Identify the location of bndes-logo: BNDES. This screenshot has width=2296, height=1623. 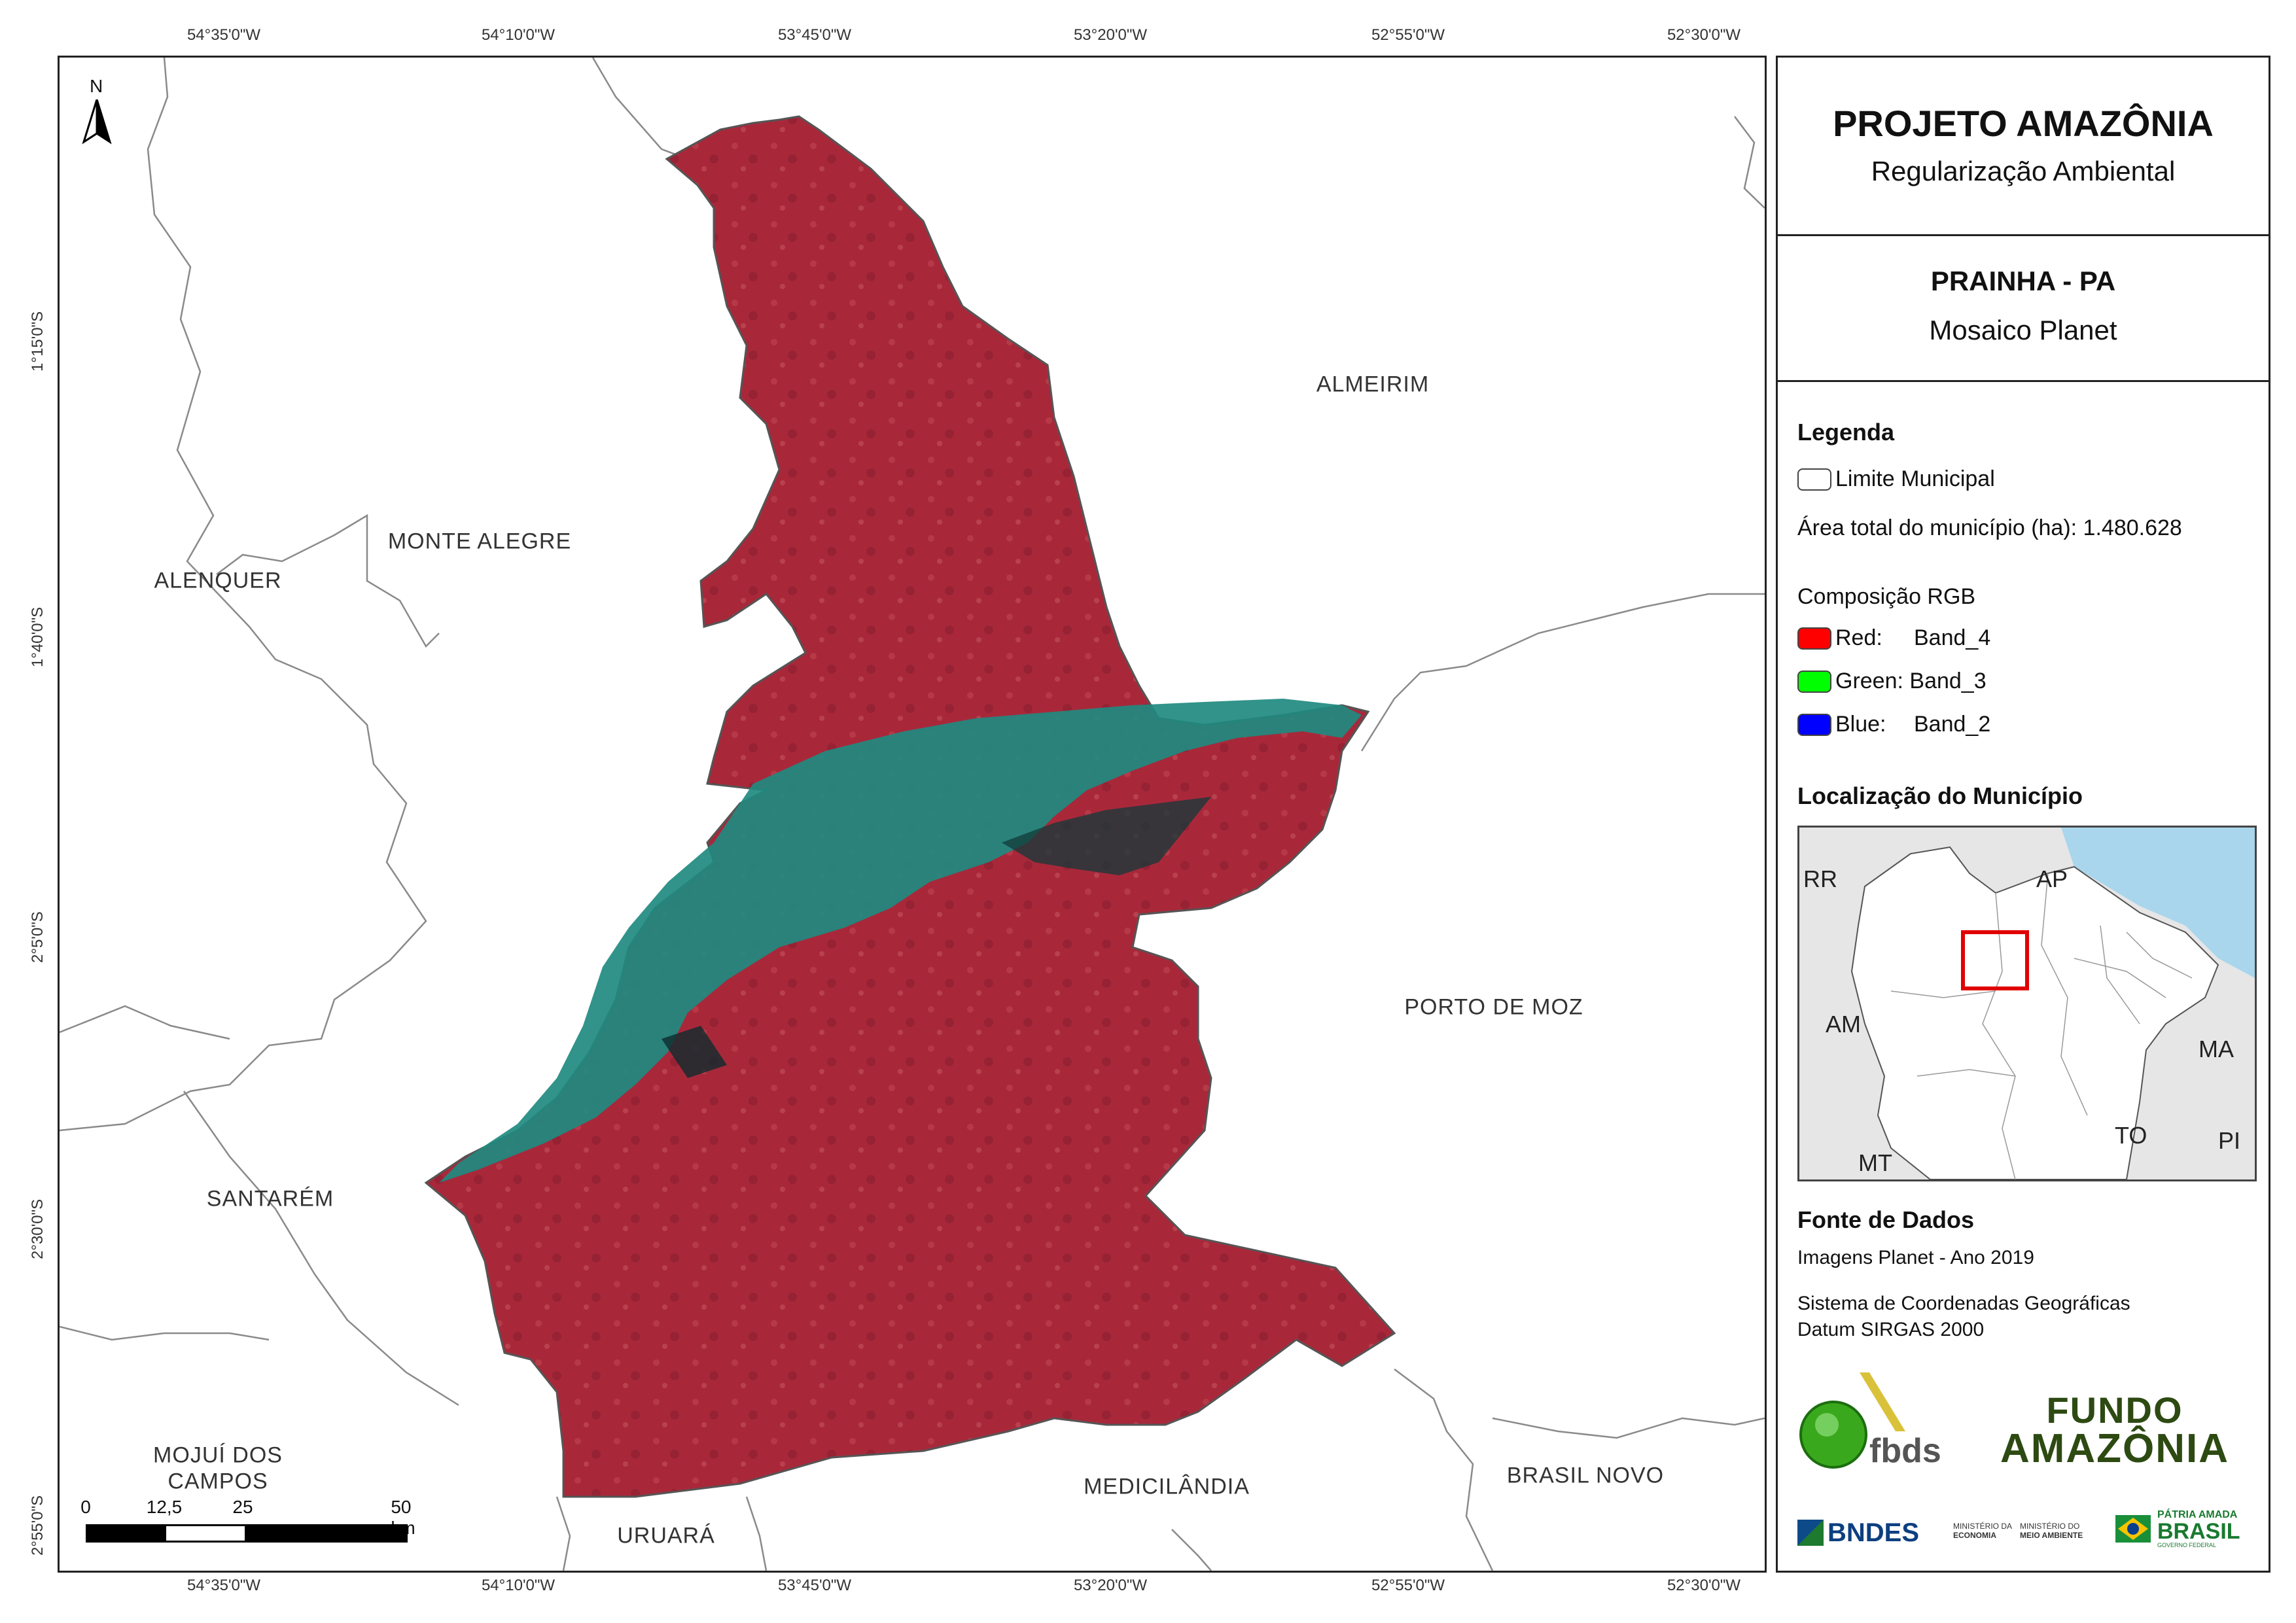
(1858, 1532).